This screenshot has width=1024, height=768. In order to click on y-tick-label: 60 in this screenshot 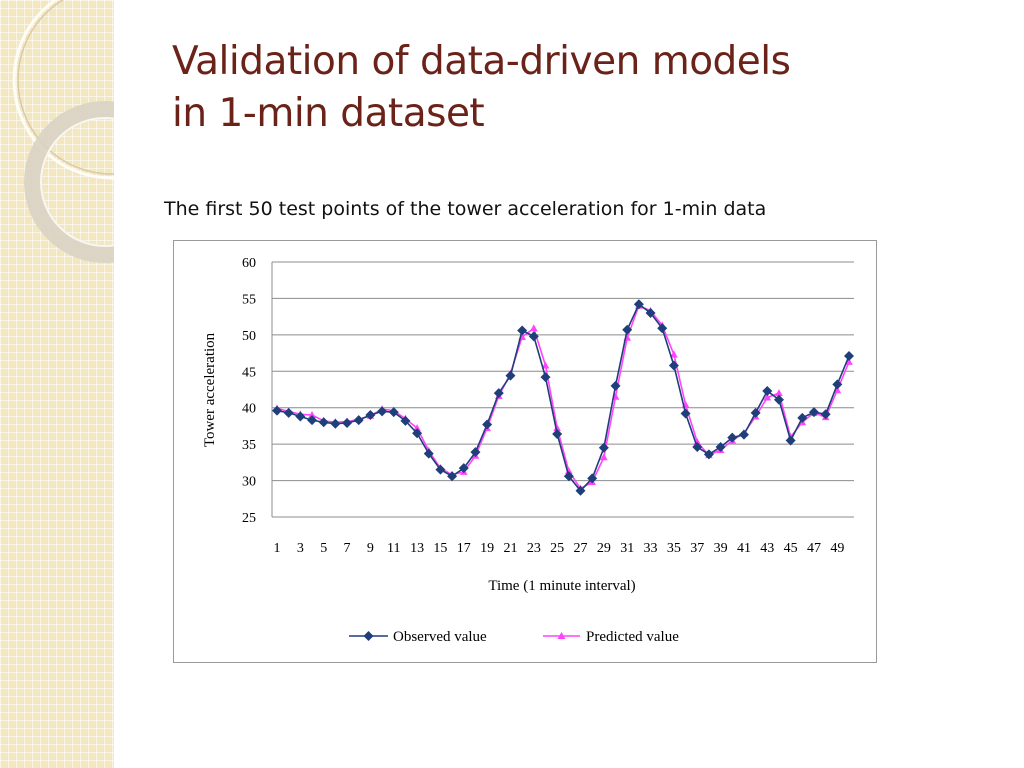, I will do `click(249, 263)`.